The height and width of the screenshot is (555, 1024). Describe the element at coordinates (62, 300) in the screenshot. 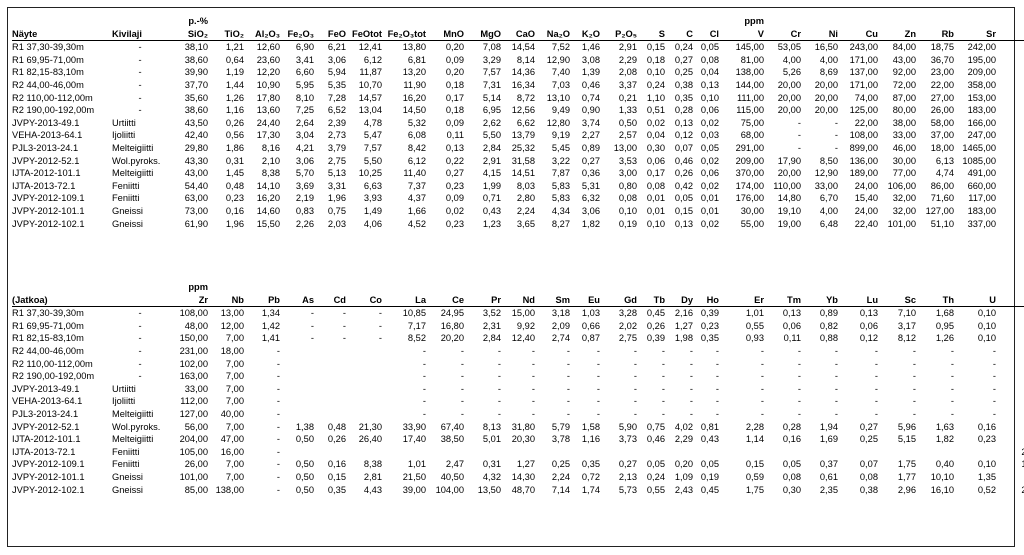

I see `column-header: (Jatkoa)` at that location.